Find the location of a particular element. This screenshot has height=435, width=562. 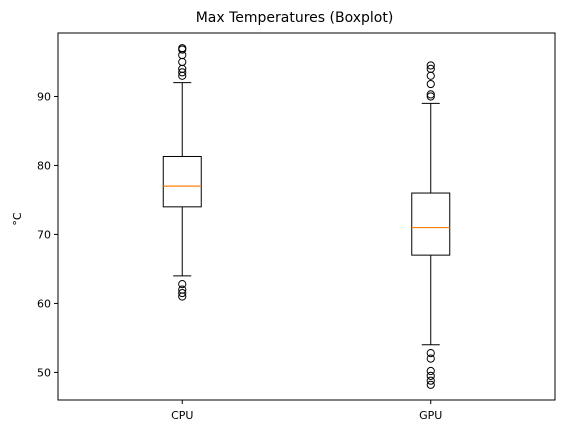

box-gpu is located at coordinates (431, 224).